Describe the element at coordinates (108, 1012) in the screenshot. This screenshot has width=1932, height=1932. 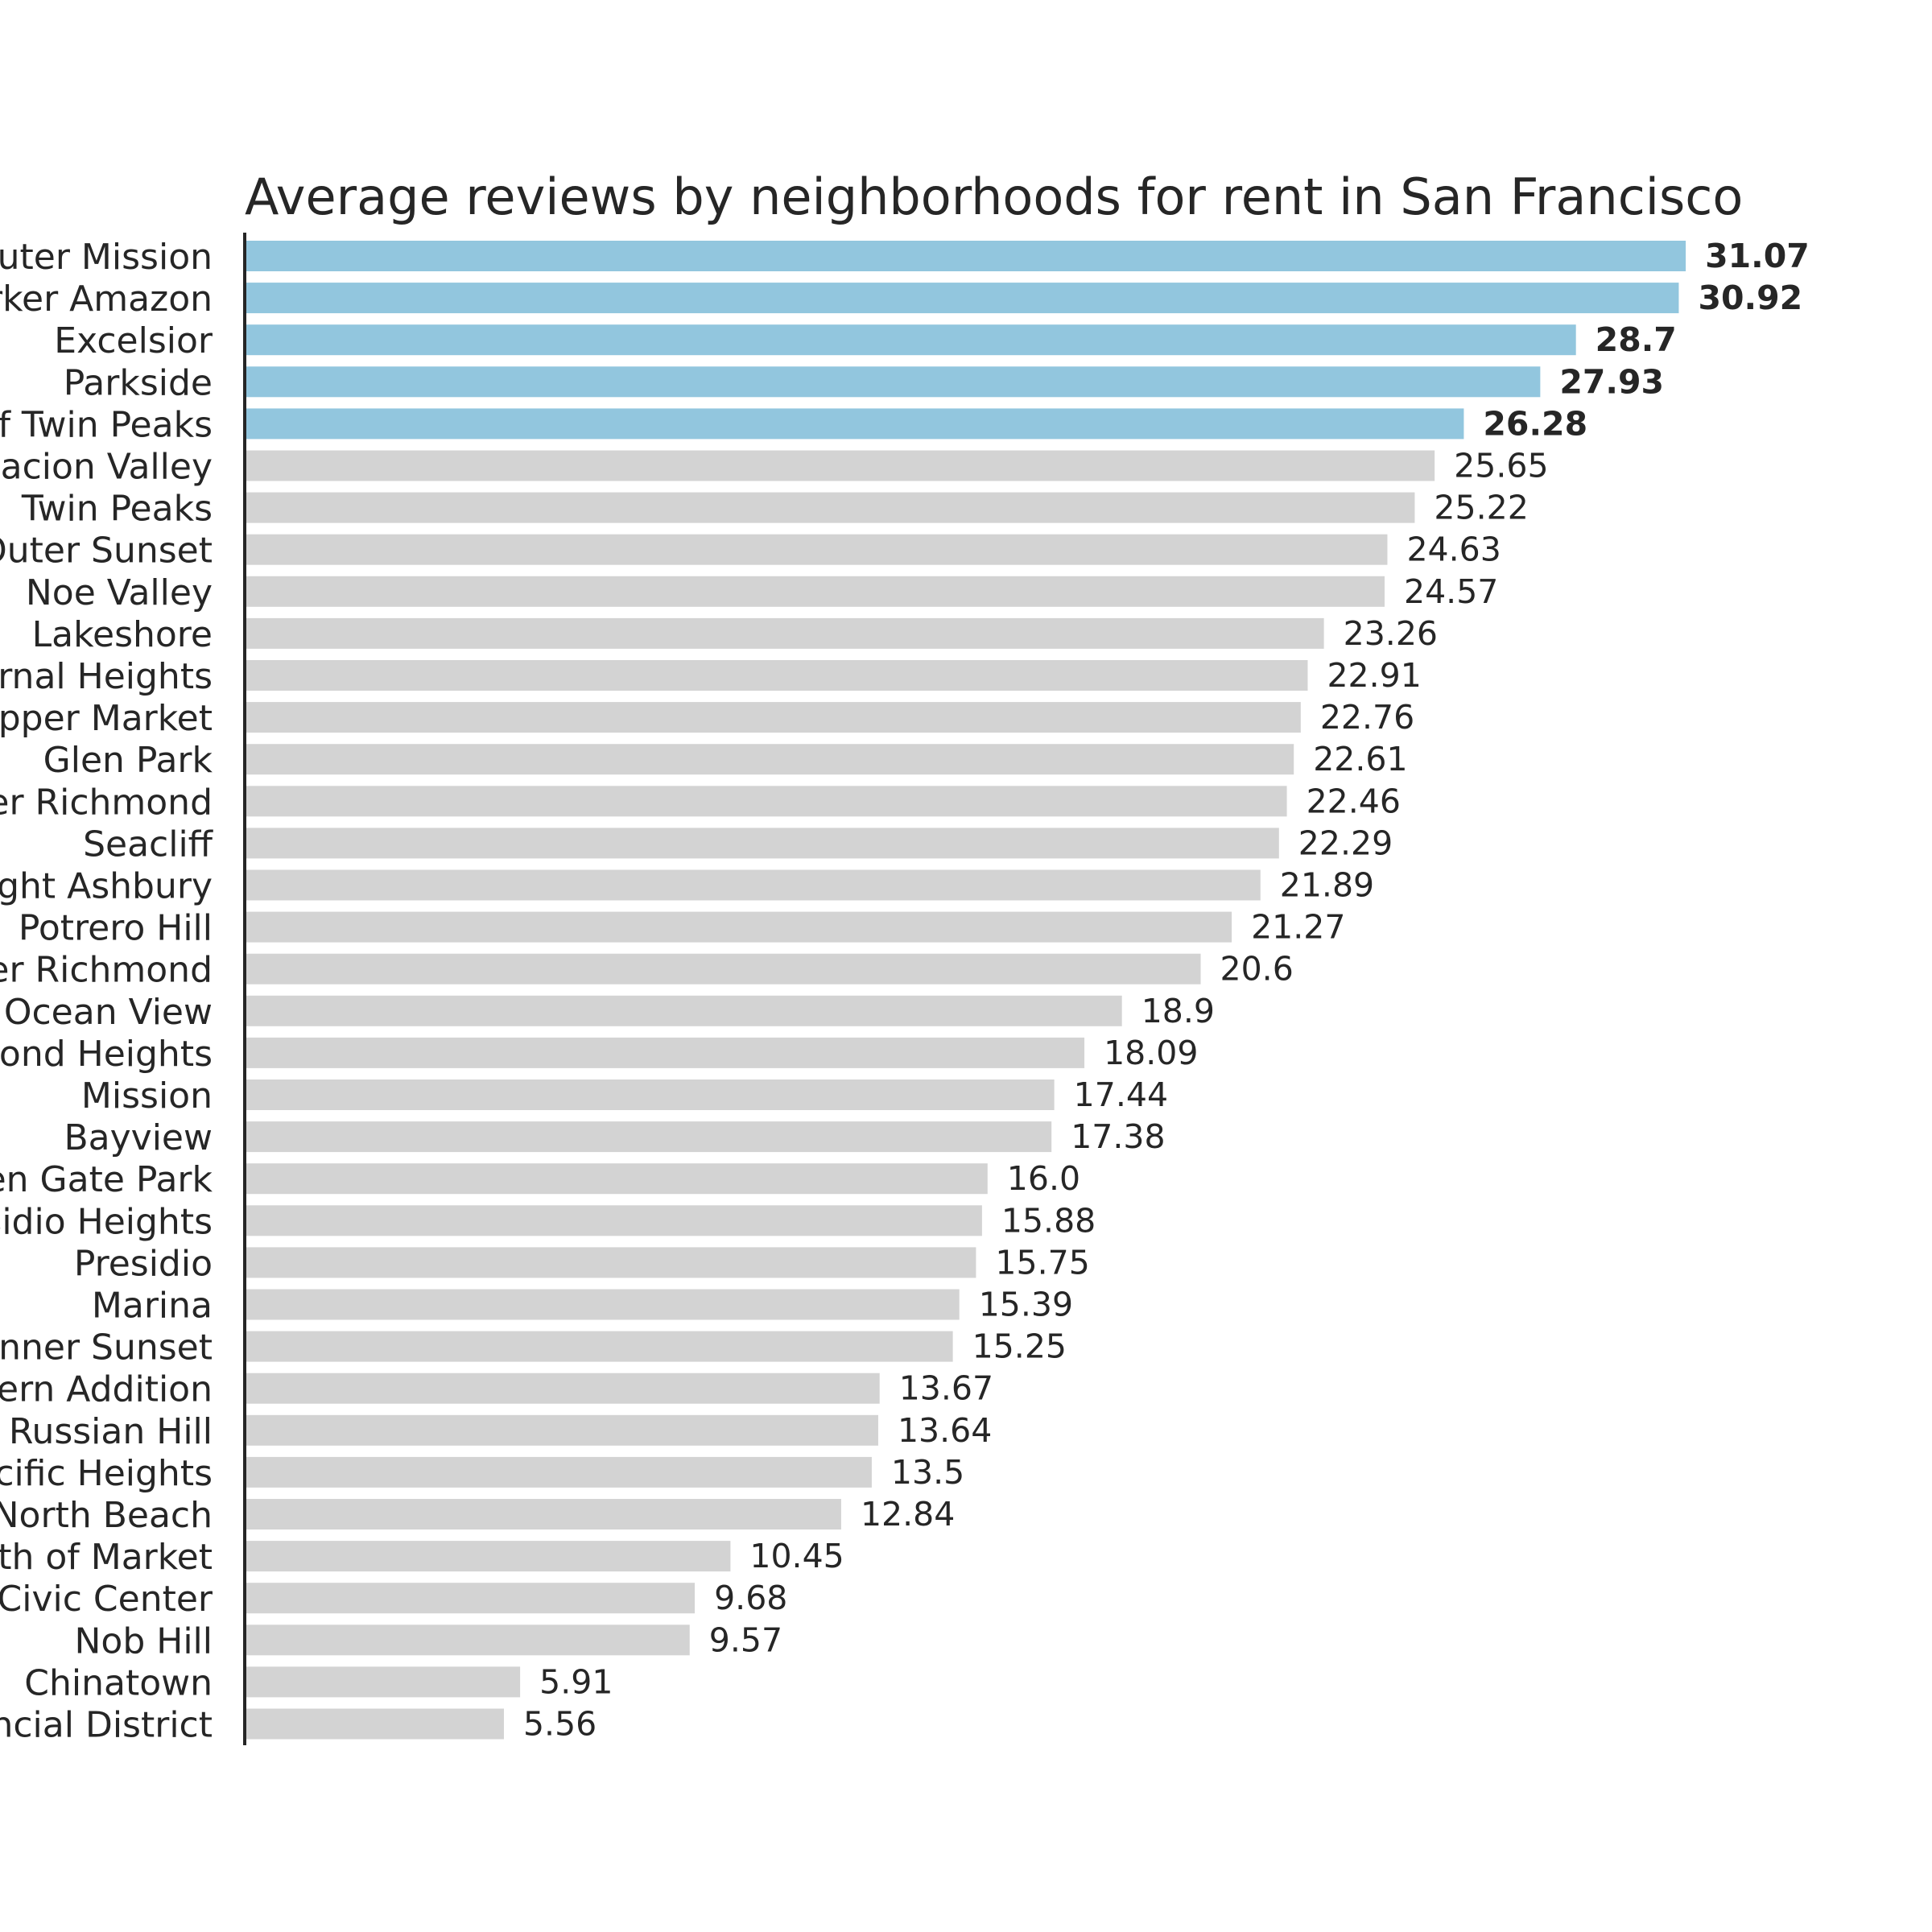
I see `category-label: Ocean View` at that location.